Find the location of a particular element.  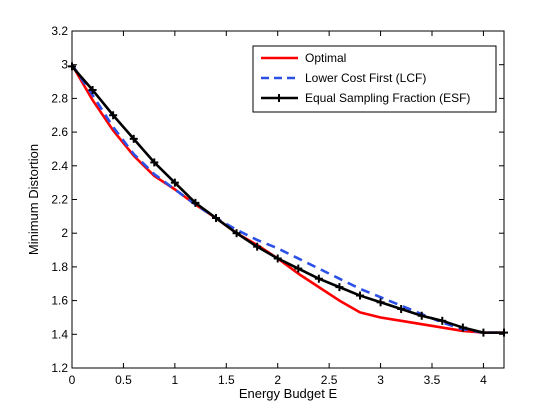

x-tick-label: 2.5 is located at coordinates (329, 380).